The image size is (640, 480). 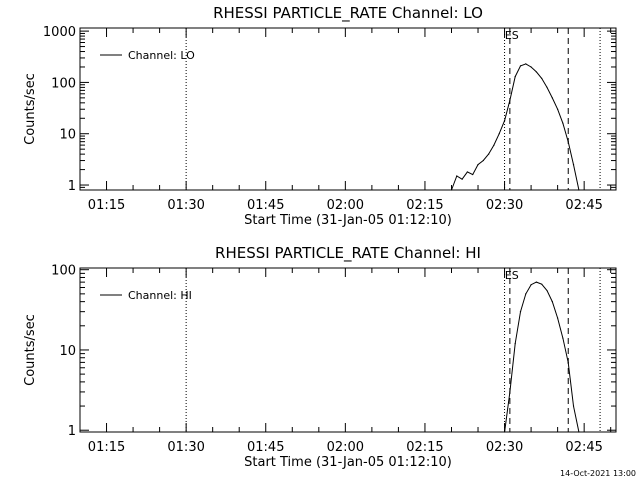 What do you see at coordinates (515, 127) in the screenshot?
I see `data-series-line` at bounding box center [515, 127].